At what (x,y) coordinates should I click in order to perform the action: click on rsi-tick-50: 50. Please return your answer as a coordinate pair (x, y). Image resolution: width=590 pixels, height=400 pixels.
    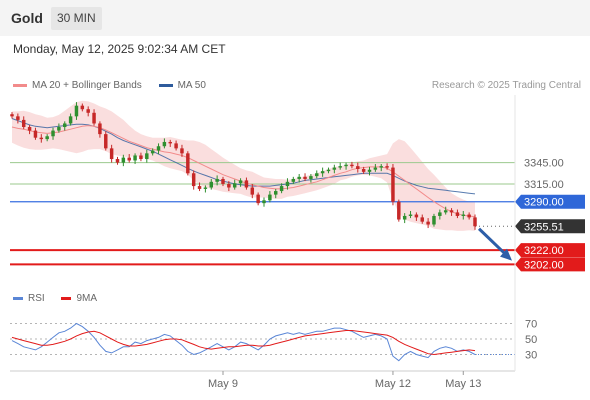
    Looking at the image, I should click on (531, 340).